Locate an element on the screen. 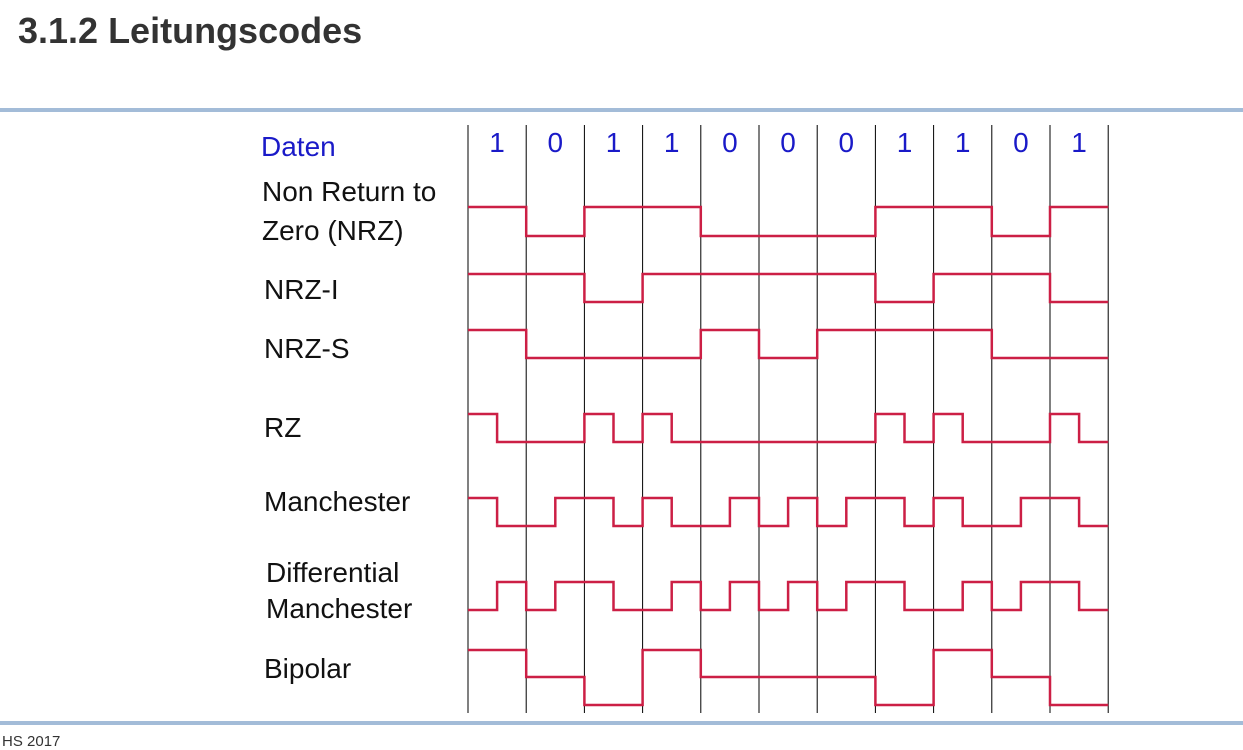 The height and width of the screenshot is (750, 1243). signal-bipolar is located at coordinates (788, 677).